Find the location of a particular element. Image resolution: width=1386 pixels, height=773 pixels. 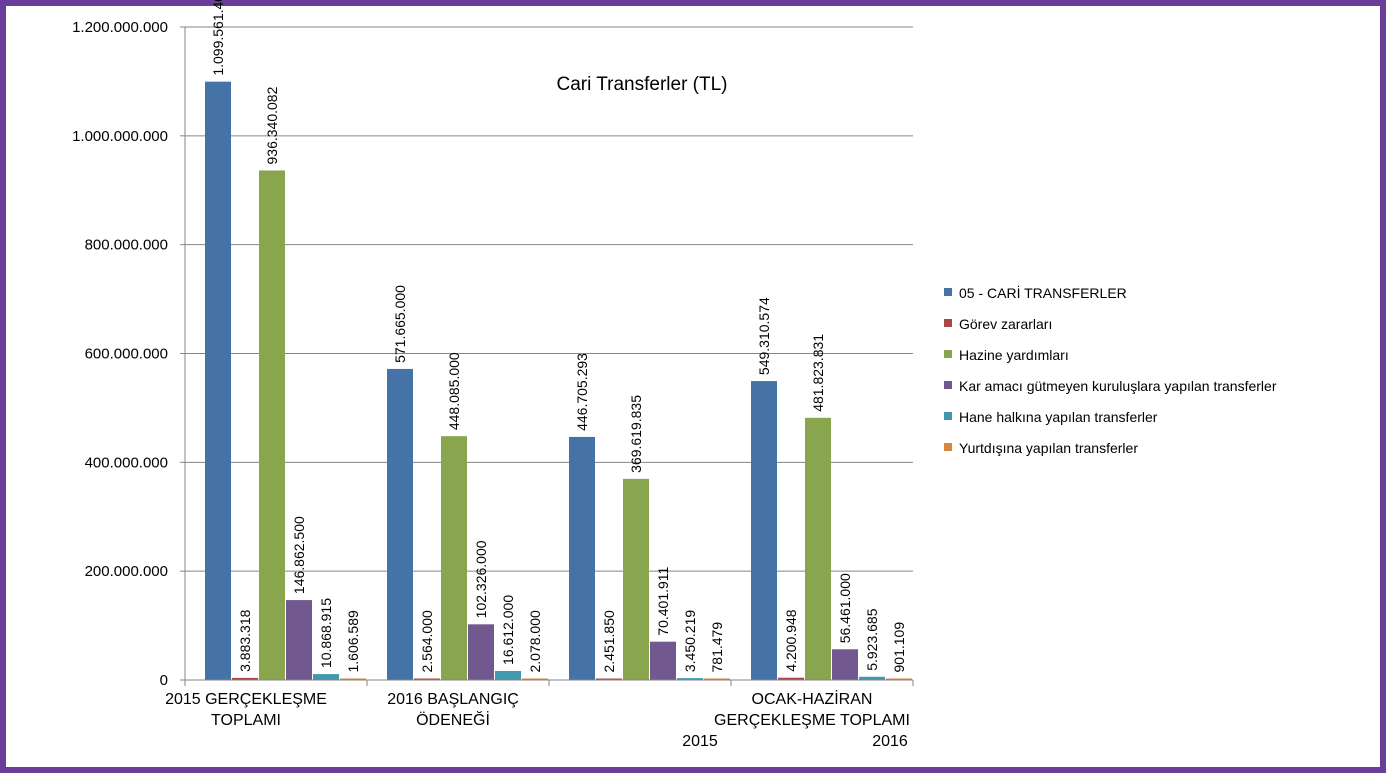

legend-label: 05 - CARİ TRANSFERLER is located at coordinates (1043, 292).